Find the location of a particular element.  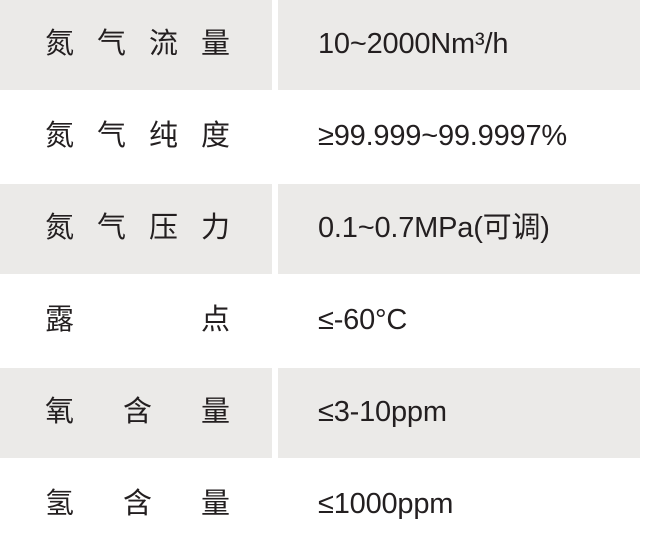

parameter-name: 氢含量 is located at coordinates (137, 504).